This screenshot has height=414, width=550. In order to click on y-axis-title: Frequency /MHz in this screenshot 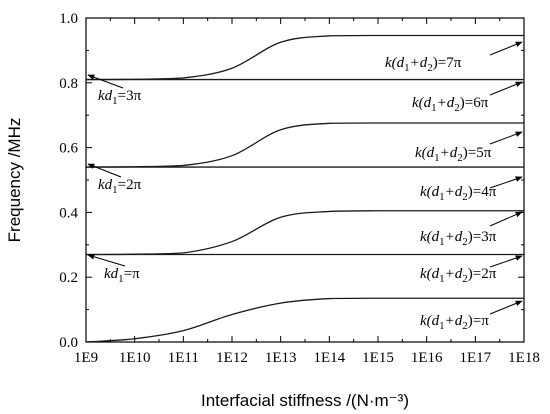, I will do `click(14, 180)`.